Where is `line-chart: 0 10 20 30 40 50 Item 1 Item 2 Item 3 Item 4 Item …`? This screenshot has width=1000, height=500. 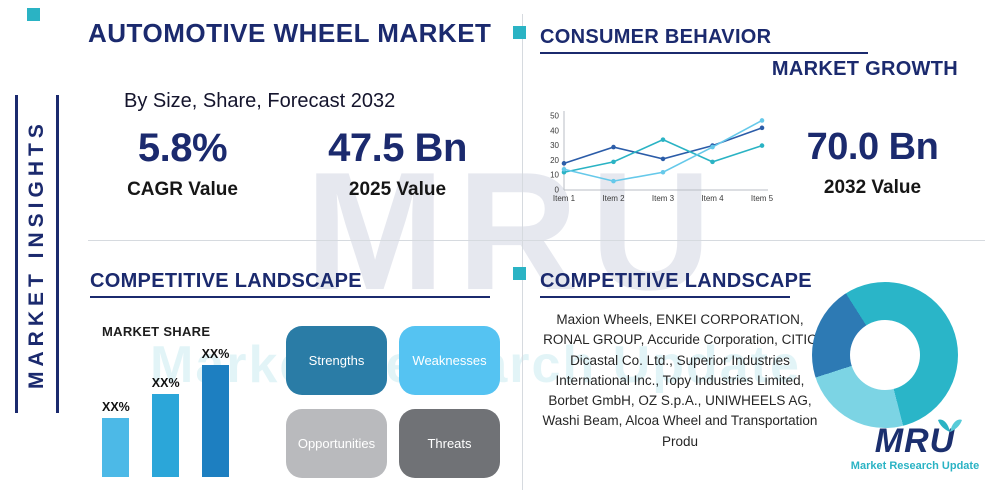
line-chart: 0 10 20 30 40 50 Item 1 Item 2 Item 3 Item 4 Item … is located at coordinates (662, 157).